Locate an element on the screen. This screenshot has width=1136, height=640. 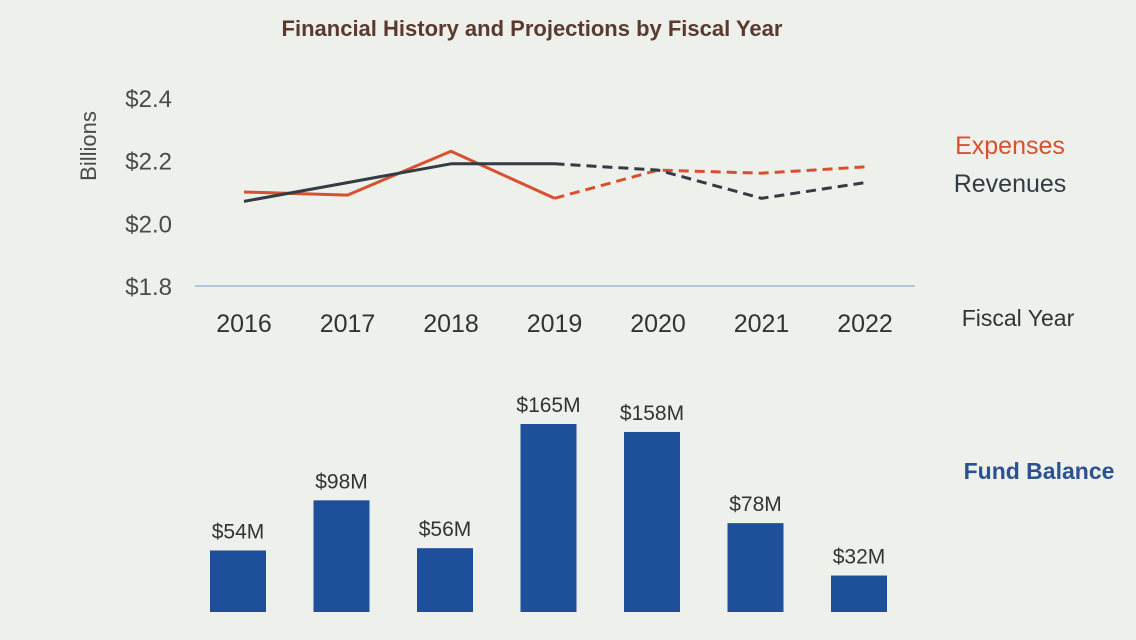
y-tick-label: $2.4 is located at coordinates (148, 99).